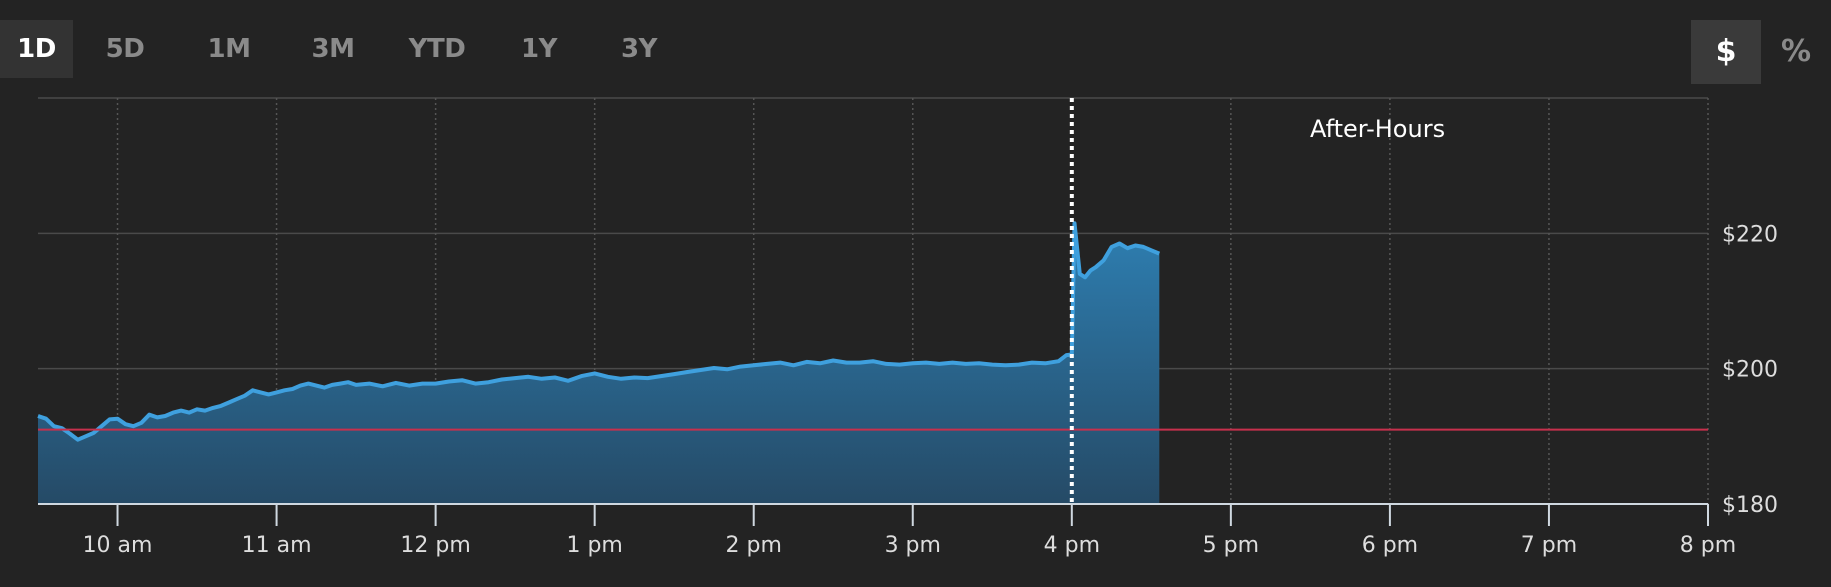 The height and width of the screenshot is (587, 1831). What do you see at coordinates (118, 545) in the screenshot?
I see `x-tick-label: 10 am` at bounding box center [118, 545].